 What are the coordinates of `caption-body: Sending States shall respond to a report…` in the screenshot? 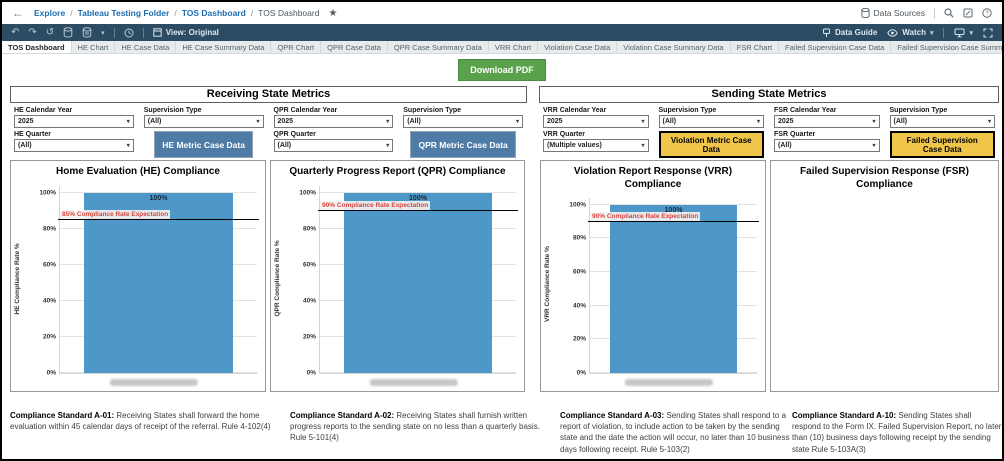 It's located at (675, 432).